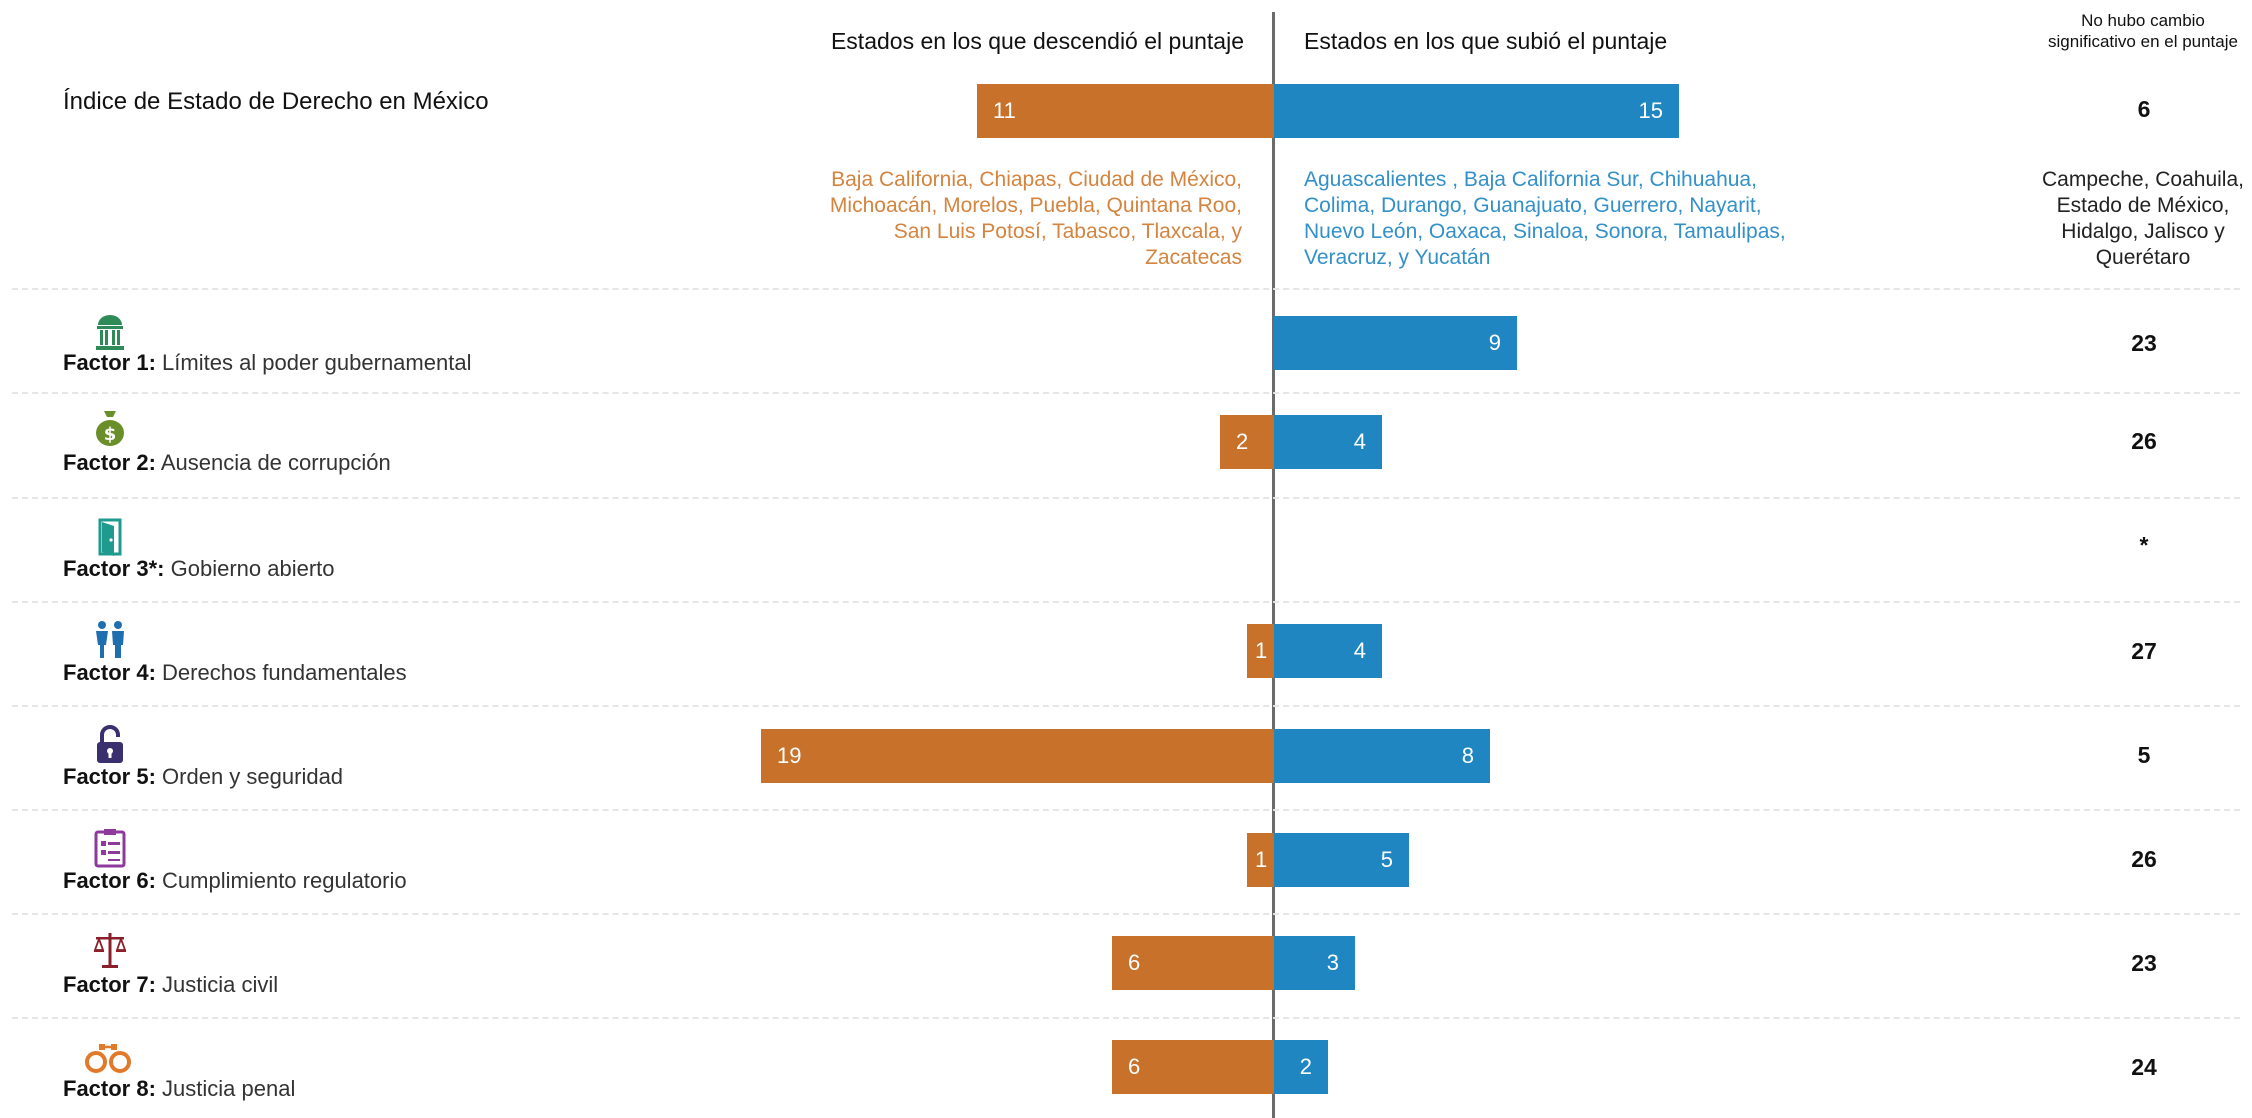  What do you see at coordinates (2144, 859) in the screenshot?
I see `factor-6-no-change-value: 26` at bounding box center [2144, 859].